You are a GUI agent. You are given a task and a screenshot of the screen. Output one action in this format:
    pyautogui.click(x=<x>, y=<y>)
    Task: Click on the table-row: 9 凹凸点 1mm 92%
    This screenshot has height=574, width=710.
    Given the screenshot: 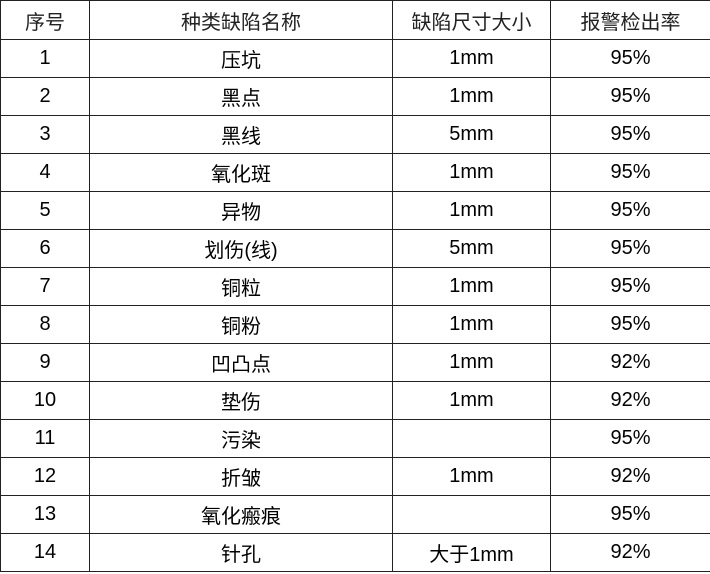 What is the action you would take?
    pyautogui.click(x=355, y=362)
    